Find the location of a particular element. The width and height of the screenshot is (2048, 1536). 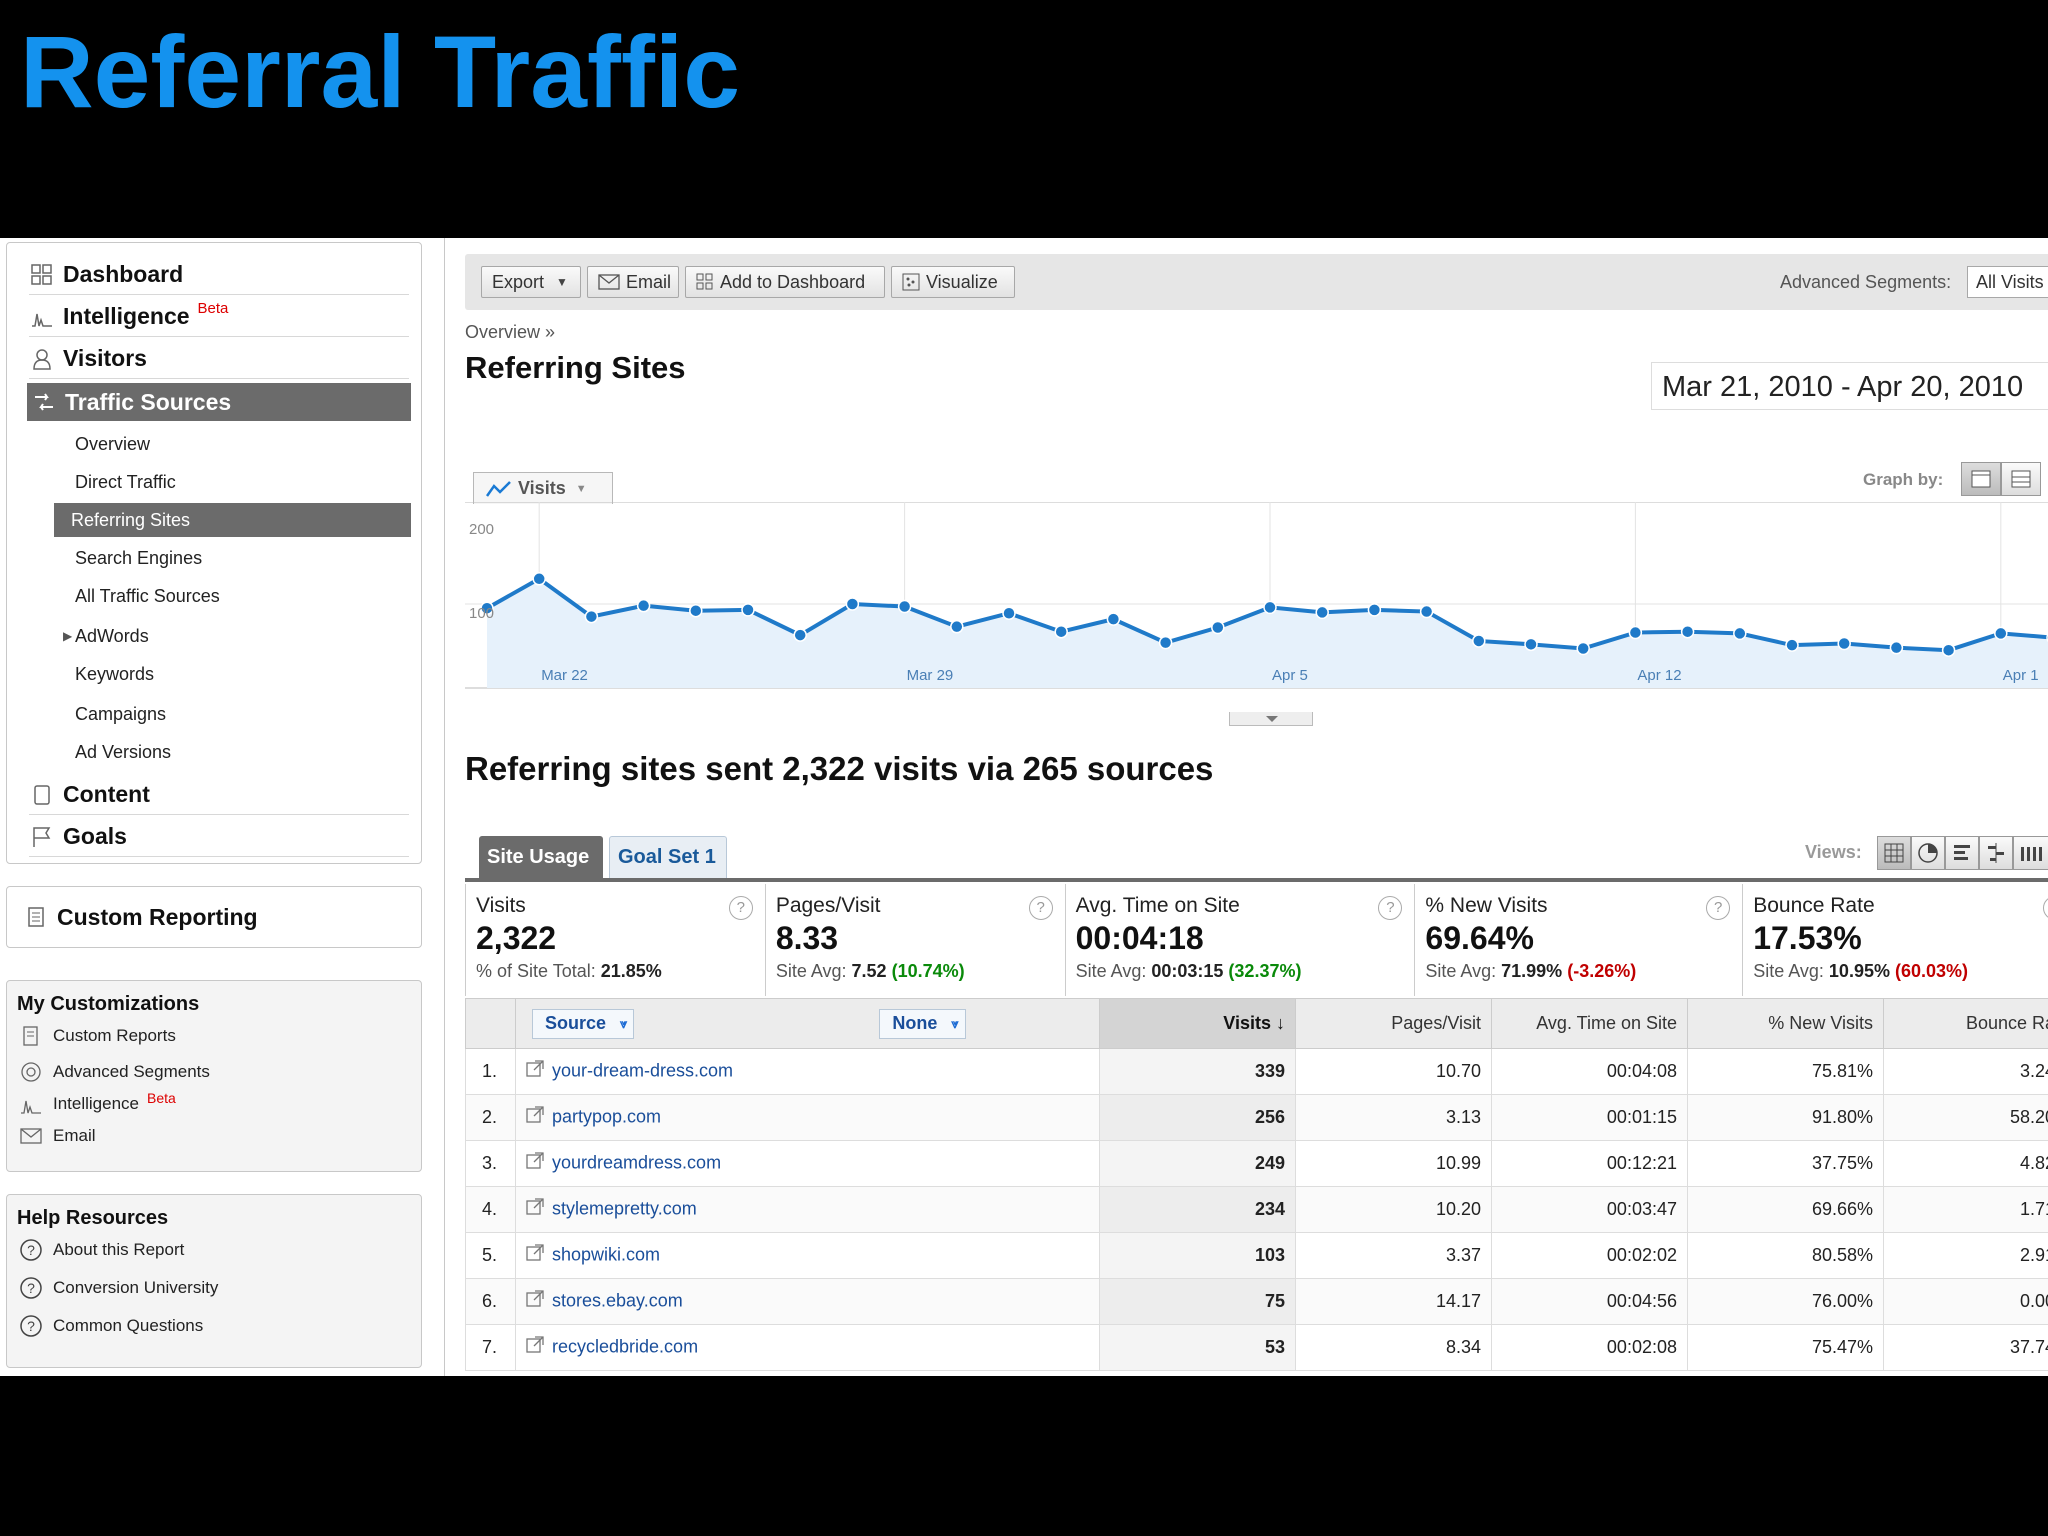

graph-by-day-button is located at coordinates (1981, 479).